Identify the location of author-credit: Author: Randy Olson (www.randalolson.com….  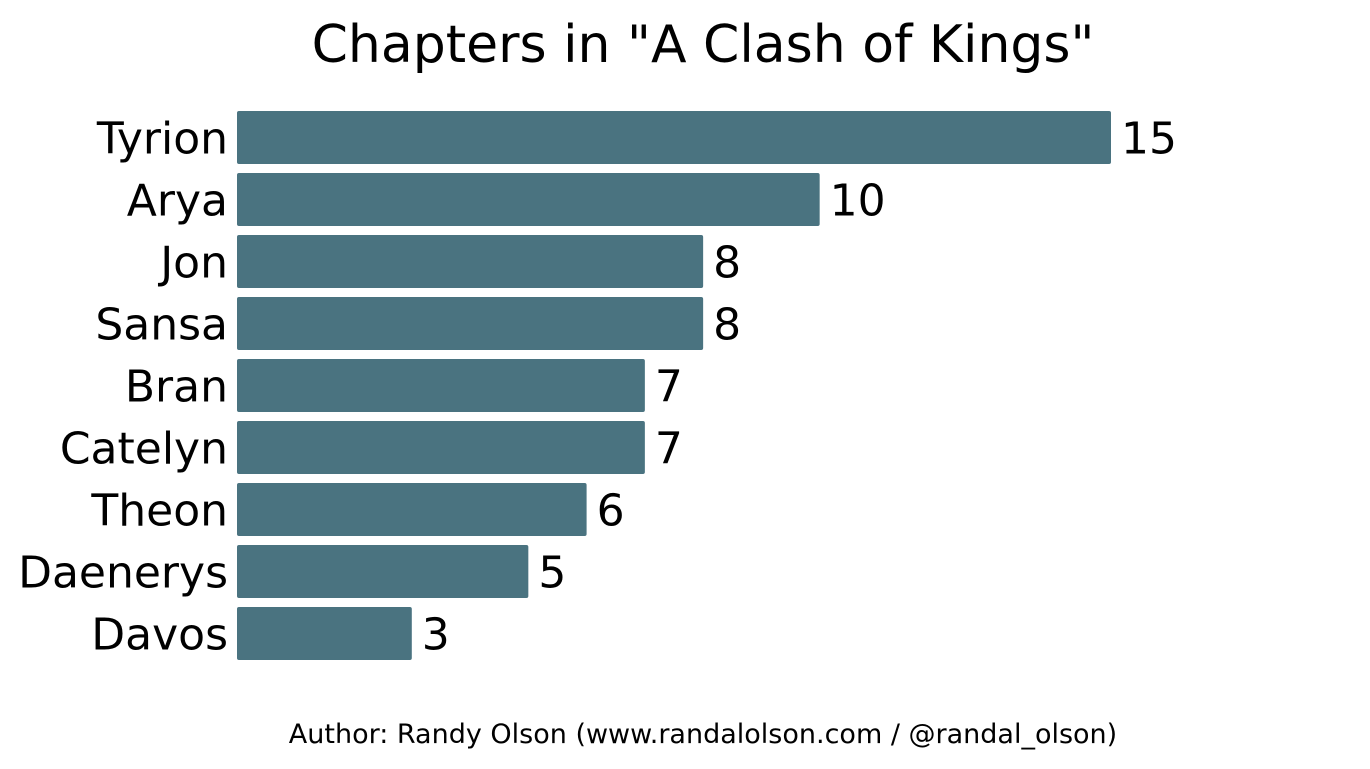
(703, 734).